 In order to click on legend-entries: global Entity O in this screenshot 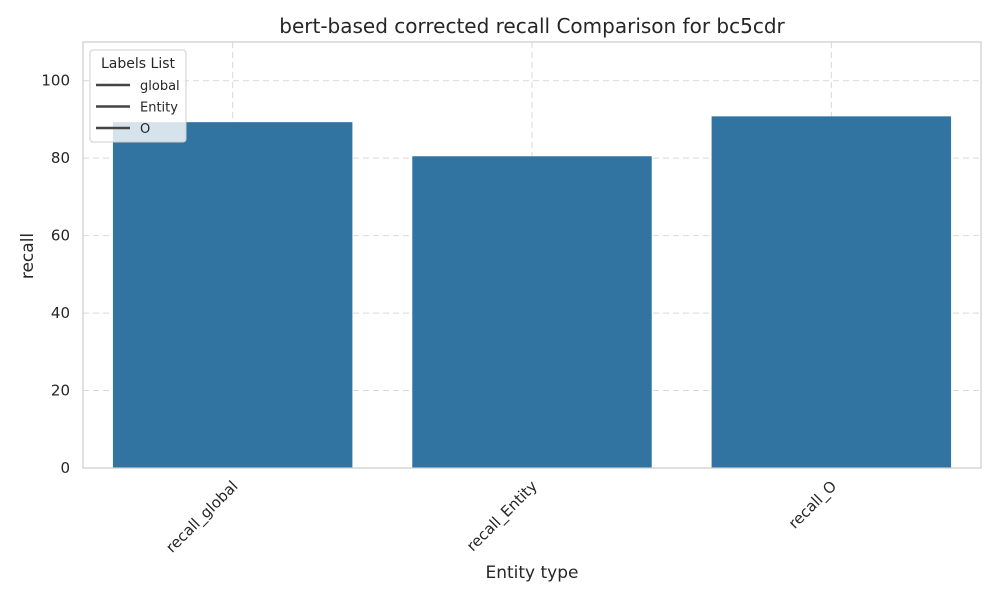, I will do `click(138, 108)`.